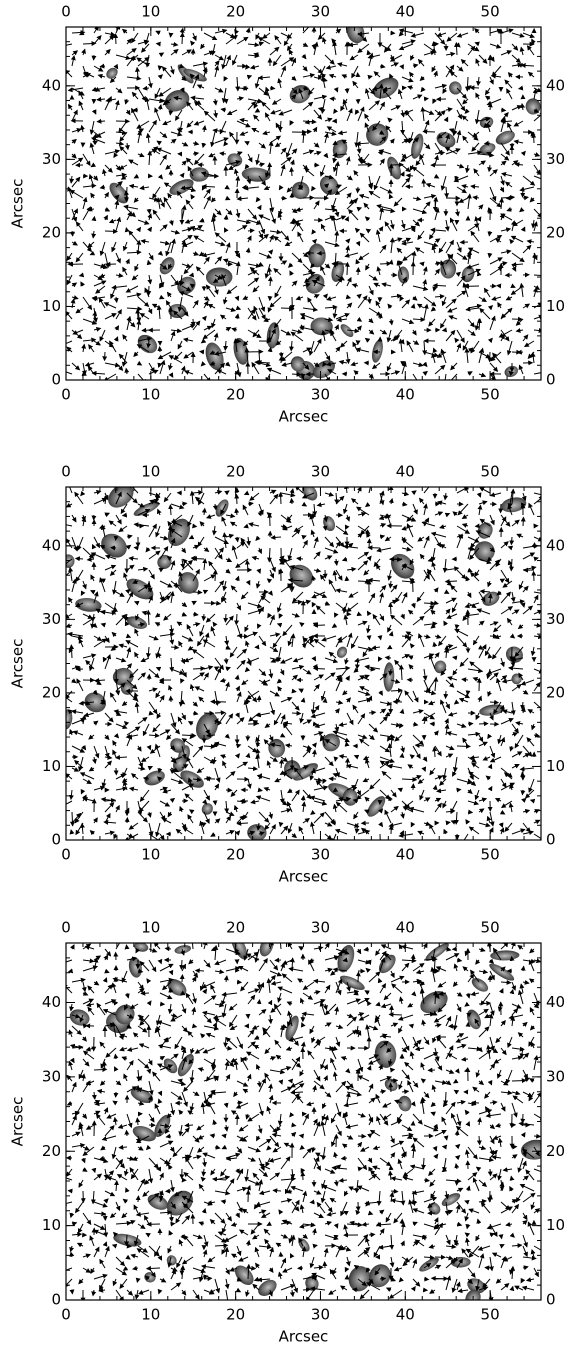 This screenshot has height=1355, width=570. What do you see at coordinates (514, 654) in the screenshot?
I see `blob` at bounding box center [514, 654].